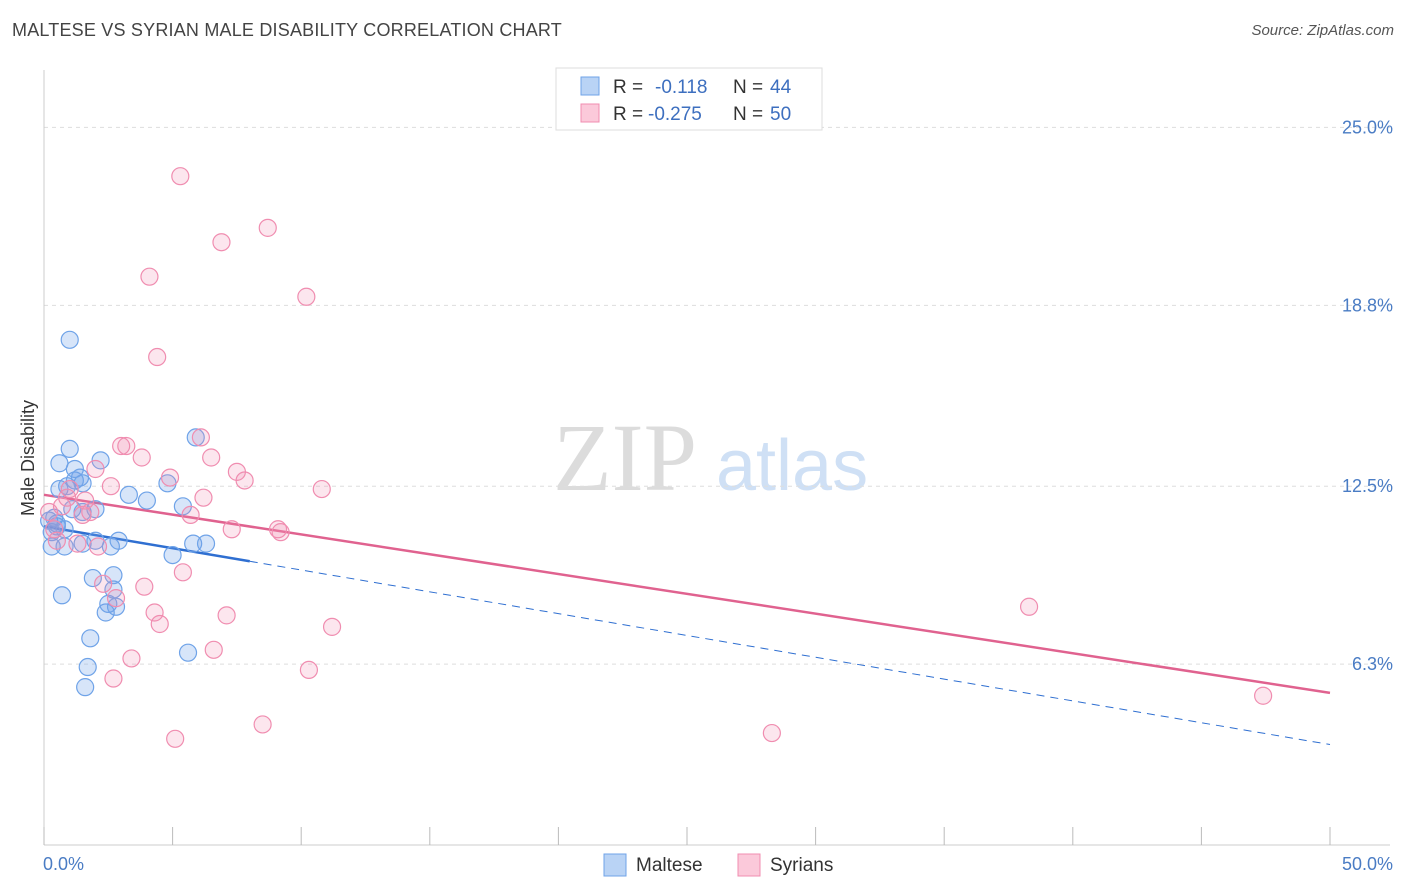 This screenshot has width=1406, height=892. What do you see at coordinates (781, 87) in the screenshot?
I see `maltese-n-value: 44` at bounding box center [781, 87].